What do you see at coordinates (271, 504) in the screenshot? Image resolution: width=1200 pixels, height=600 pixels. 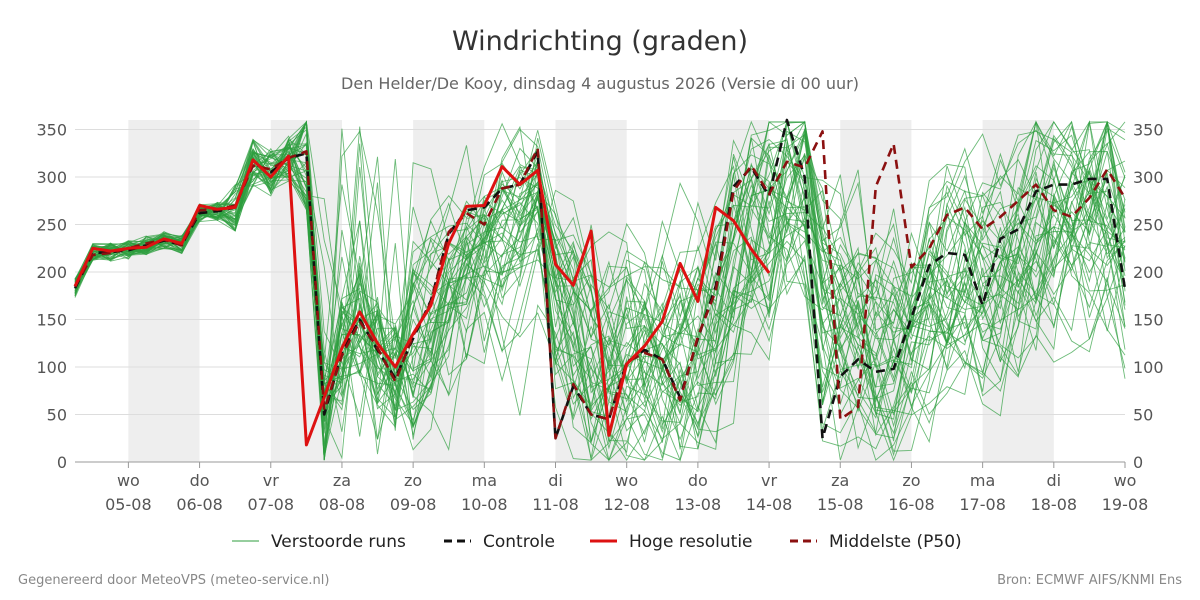 I see `x-tick-date-2: 07-08` at bounding box center [271, 504].